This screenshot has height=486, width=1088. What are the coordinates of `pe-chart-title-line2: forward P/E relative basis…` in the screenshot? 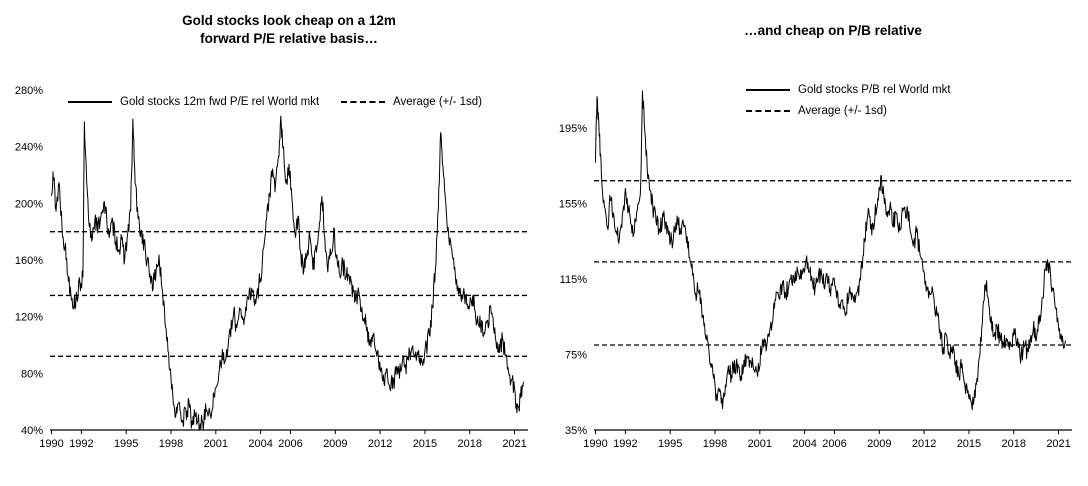 It's located at (289, 39).